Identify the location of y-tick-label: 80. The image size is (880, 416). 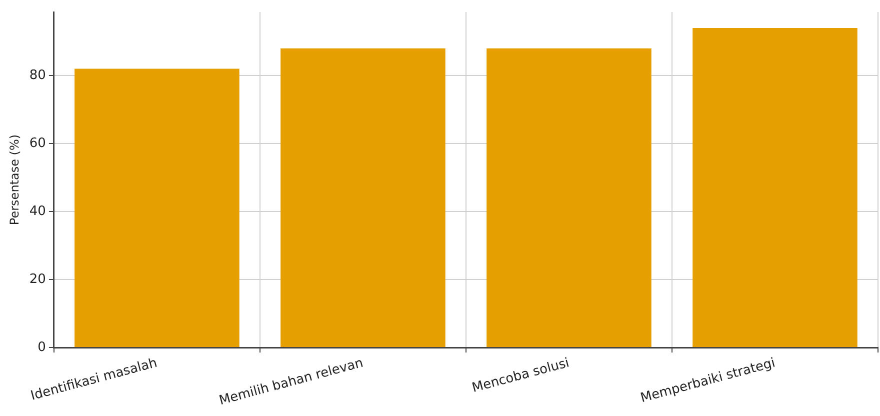
(37, 75).